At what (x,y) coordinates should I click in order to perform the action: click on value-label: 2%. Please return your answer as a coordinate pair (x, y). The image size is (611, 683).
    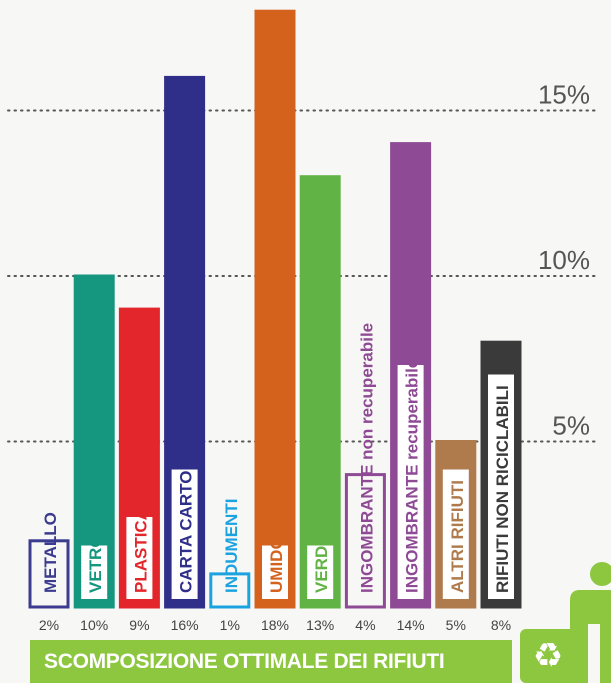
    Looking at the image, I should click on (49, 625).